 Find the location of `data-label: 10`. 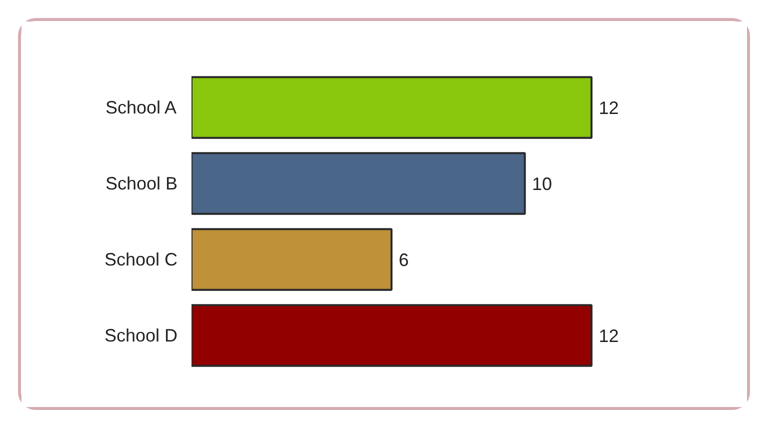

data-label: 10 is located at coordinates (542, 184).